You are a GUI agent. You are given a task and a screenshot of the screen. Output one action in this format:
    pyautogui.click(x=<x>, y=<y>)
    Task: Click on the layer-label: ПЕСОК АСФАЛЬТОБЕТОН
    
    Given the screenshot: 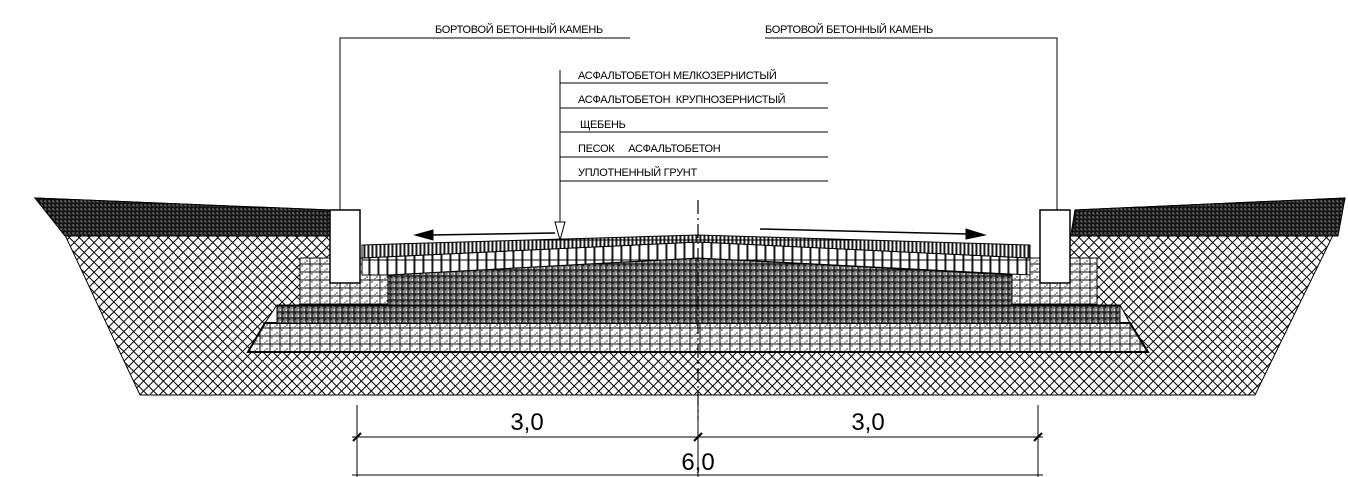 What is the action you would take?
    pyautogui.click(x=649, y=149)
    